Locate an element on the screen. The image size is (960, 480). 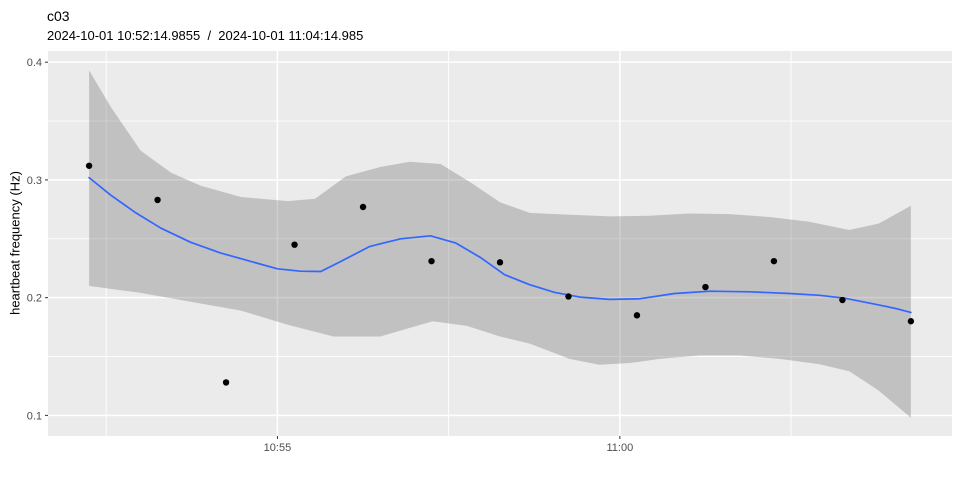
y-tick-label: 0.2 is located at coordinates (34, 299).